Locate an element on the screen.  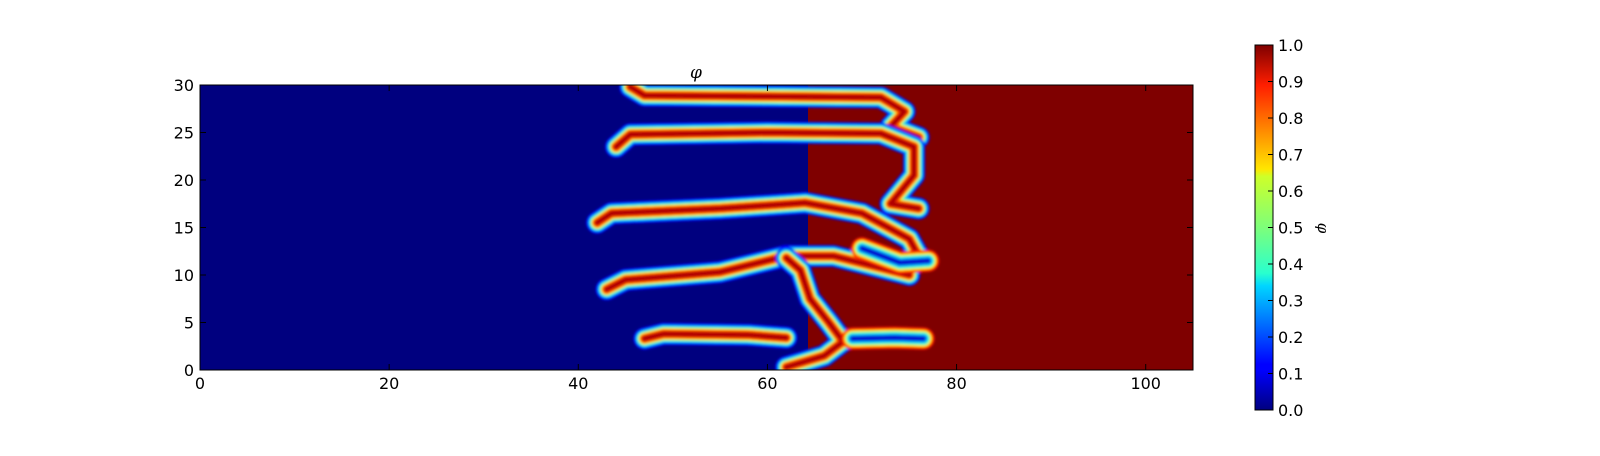
y-tick-label: 30 is located at coordinates (184, 85).